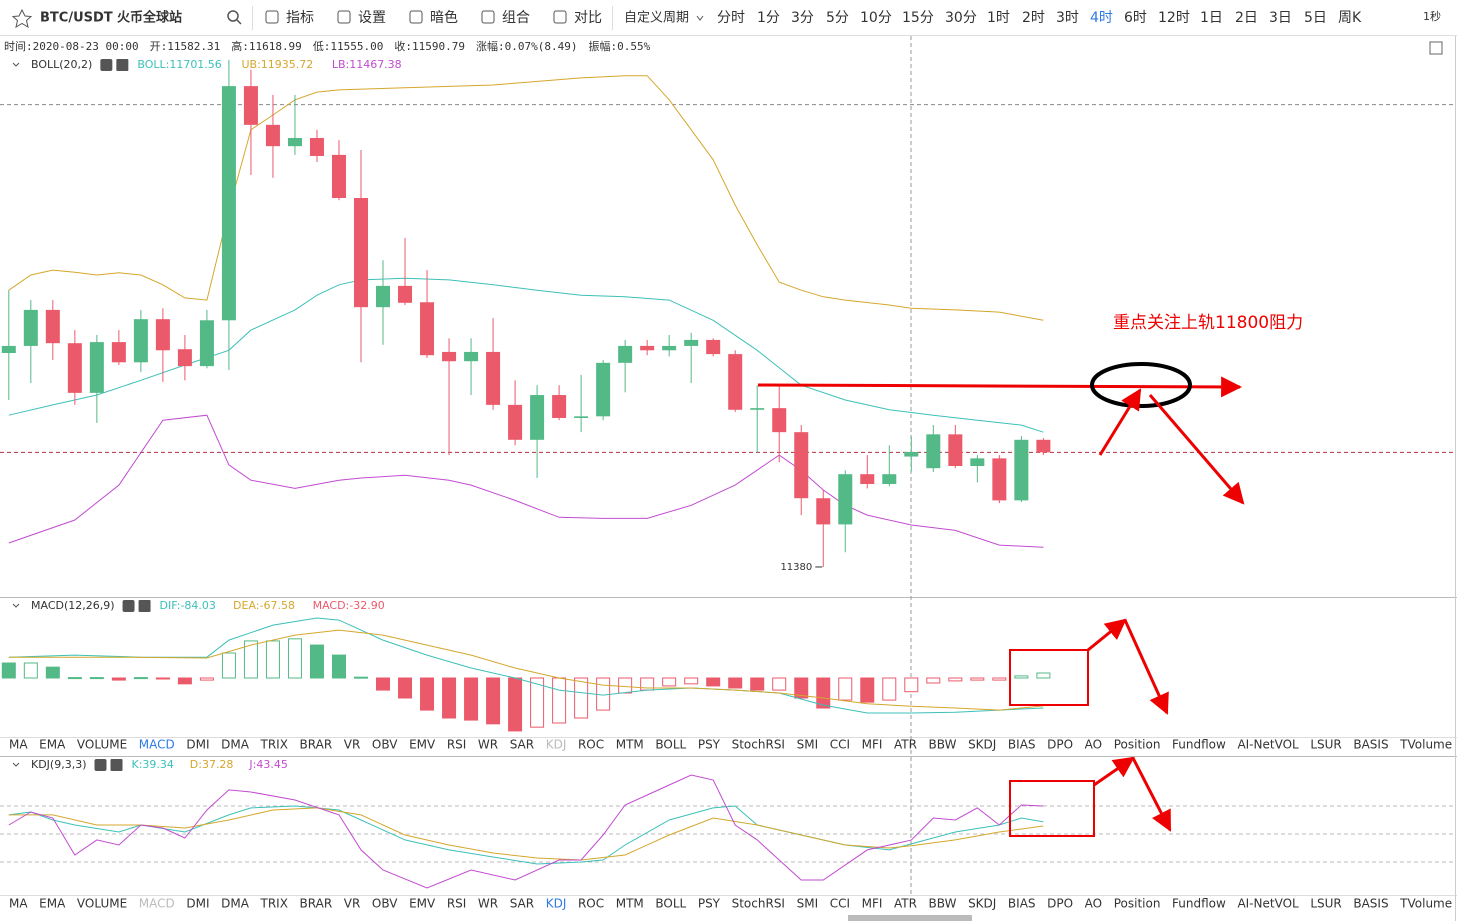  What do you see at coordinates (1436, 48) in the screenshot?
I see `expand-icon` at bounding box center [1436, 48].